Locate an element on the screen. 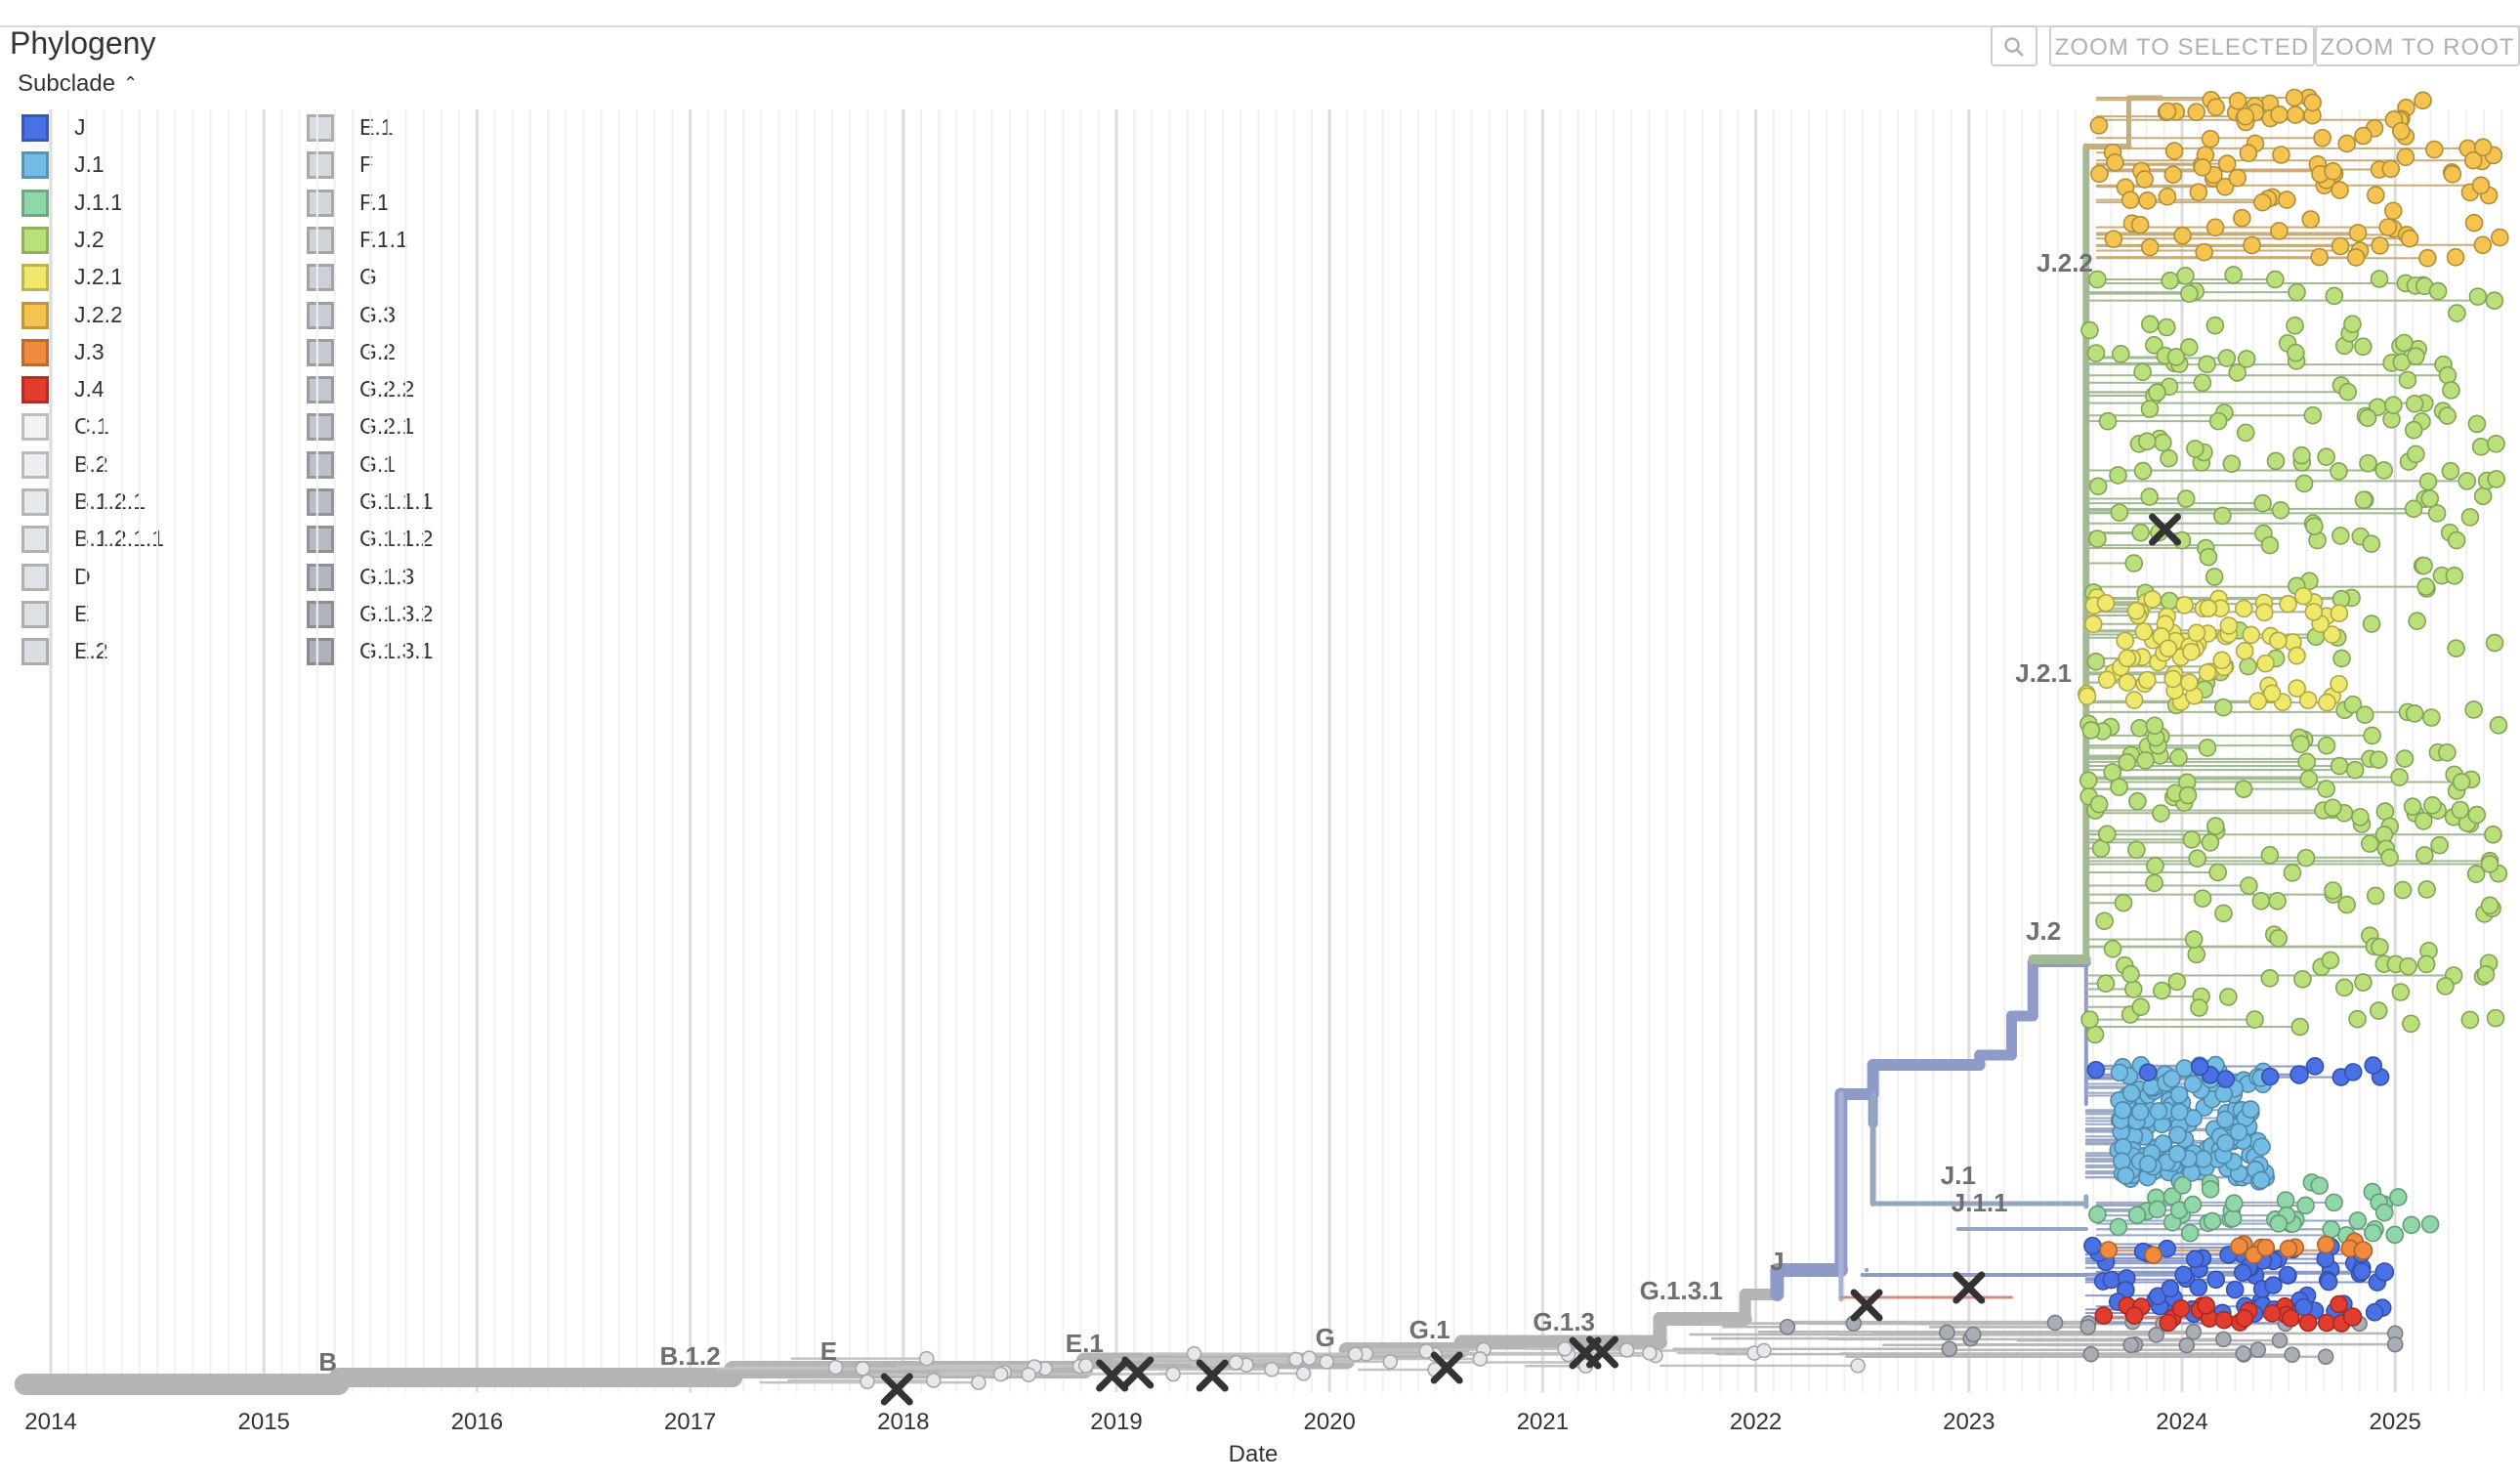 This screenshot has height=1483, width=2520. legend-item: G.3 is located at coordinates (434, 318).